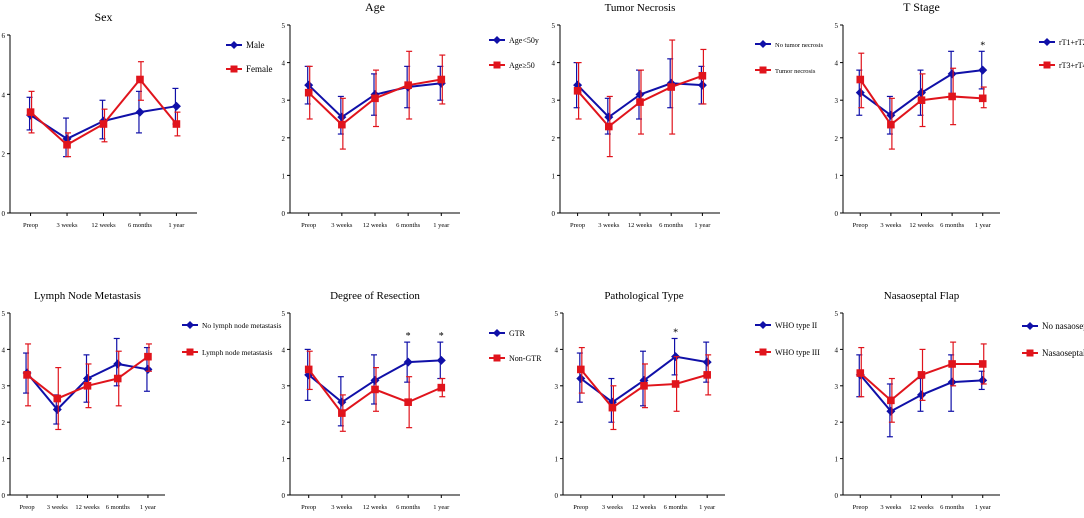 Image resolution: width=1084 pixels, height=518 pixels. I want to click on chart-title: Lymph Node Metastasis, so click(87, 296).